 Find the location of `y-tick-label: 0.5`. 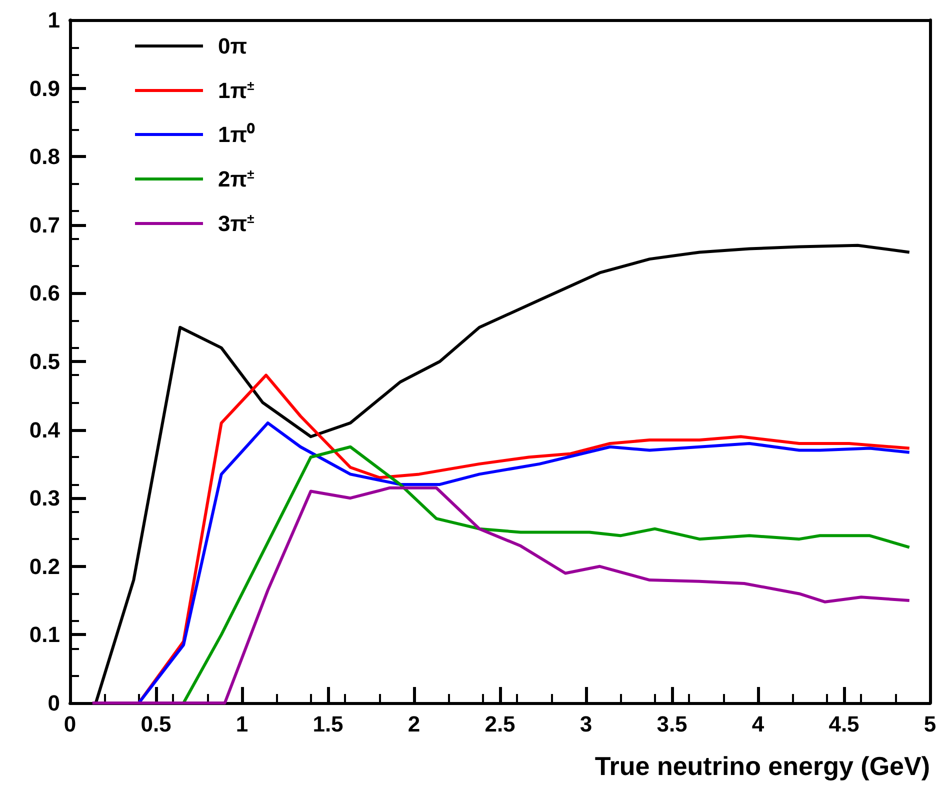

y-tick-label: 0.5 is located at coordinates (44, 361).